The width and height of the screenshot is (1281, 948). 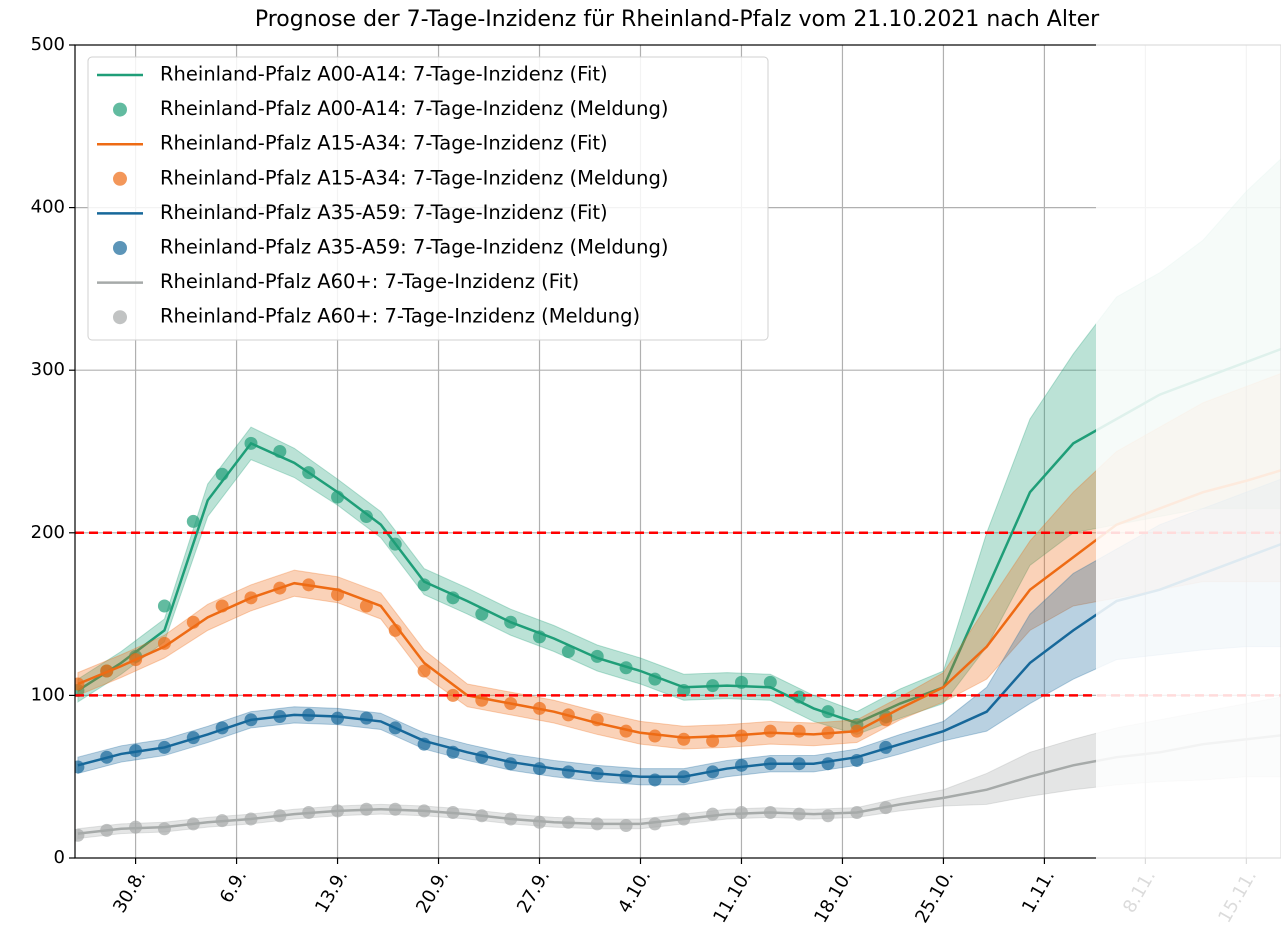 What do you see at coordinates (432, 892) in the screenshot?
I see `x-tick-label: 20.9.` at bounding box center [432, 892].